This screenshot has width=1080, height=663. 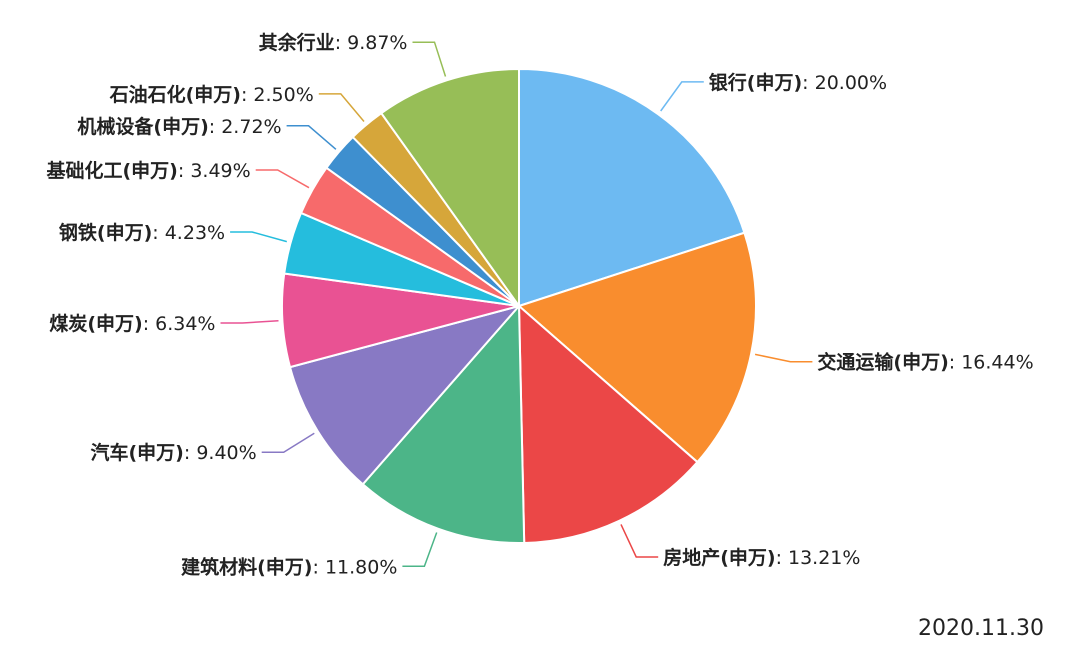 I want to click on slice-label-value: : 11.80%, so click(x=355, y=567).